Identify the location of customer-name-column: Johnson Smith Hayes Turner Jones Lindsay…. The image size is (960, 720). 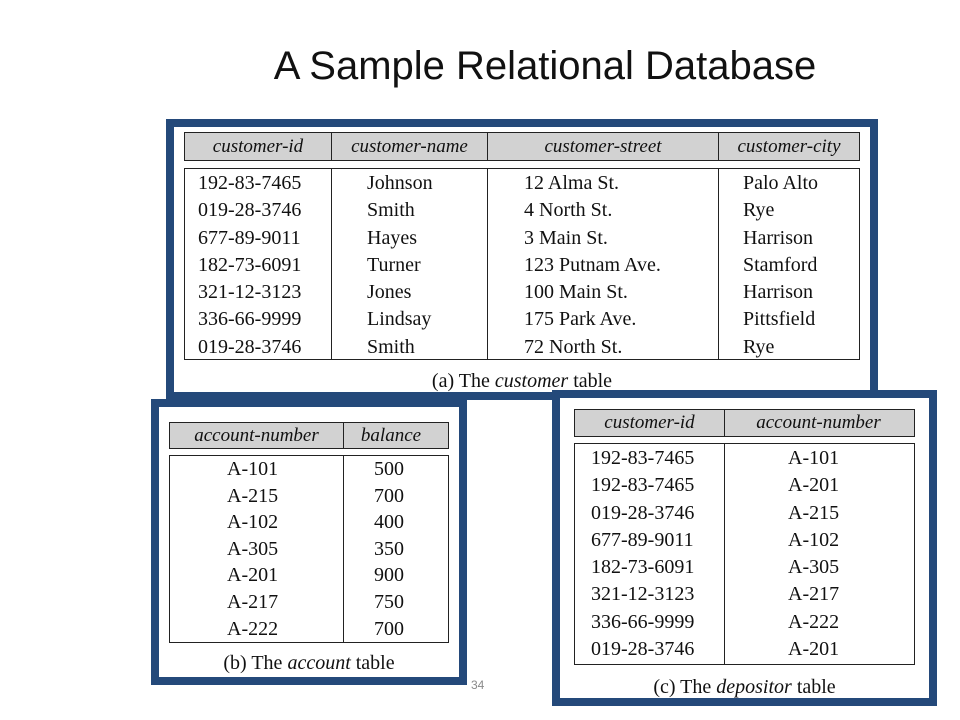
(410, 264).